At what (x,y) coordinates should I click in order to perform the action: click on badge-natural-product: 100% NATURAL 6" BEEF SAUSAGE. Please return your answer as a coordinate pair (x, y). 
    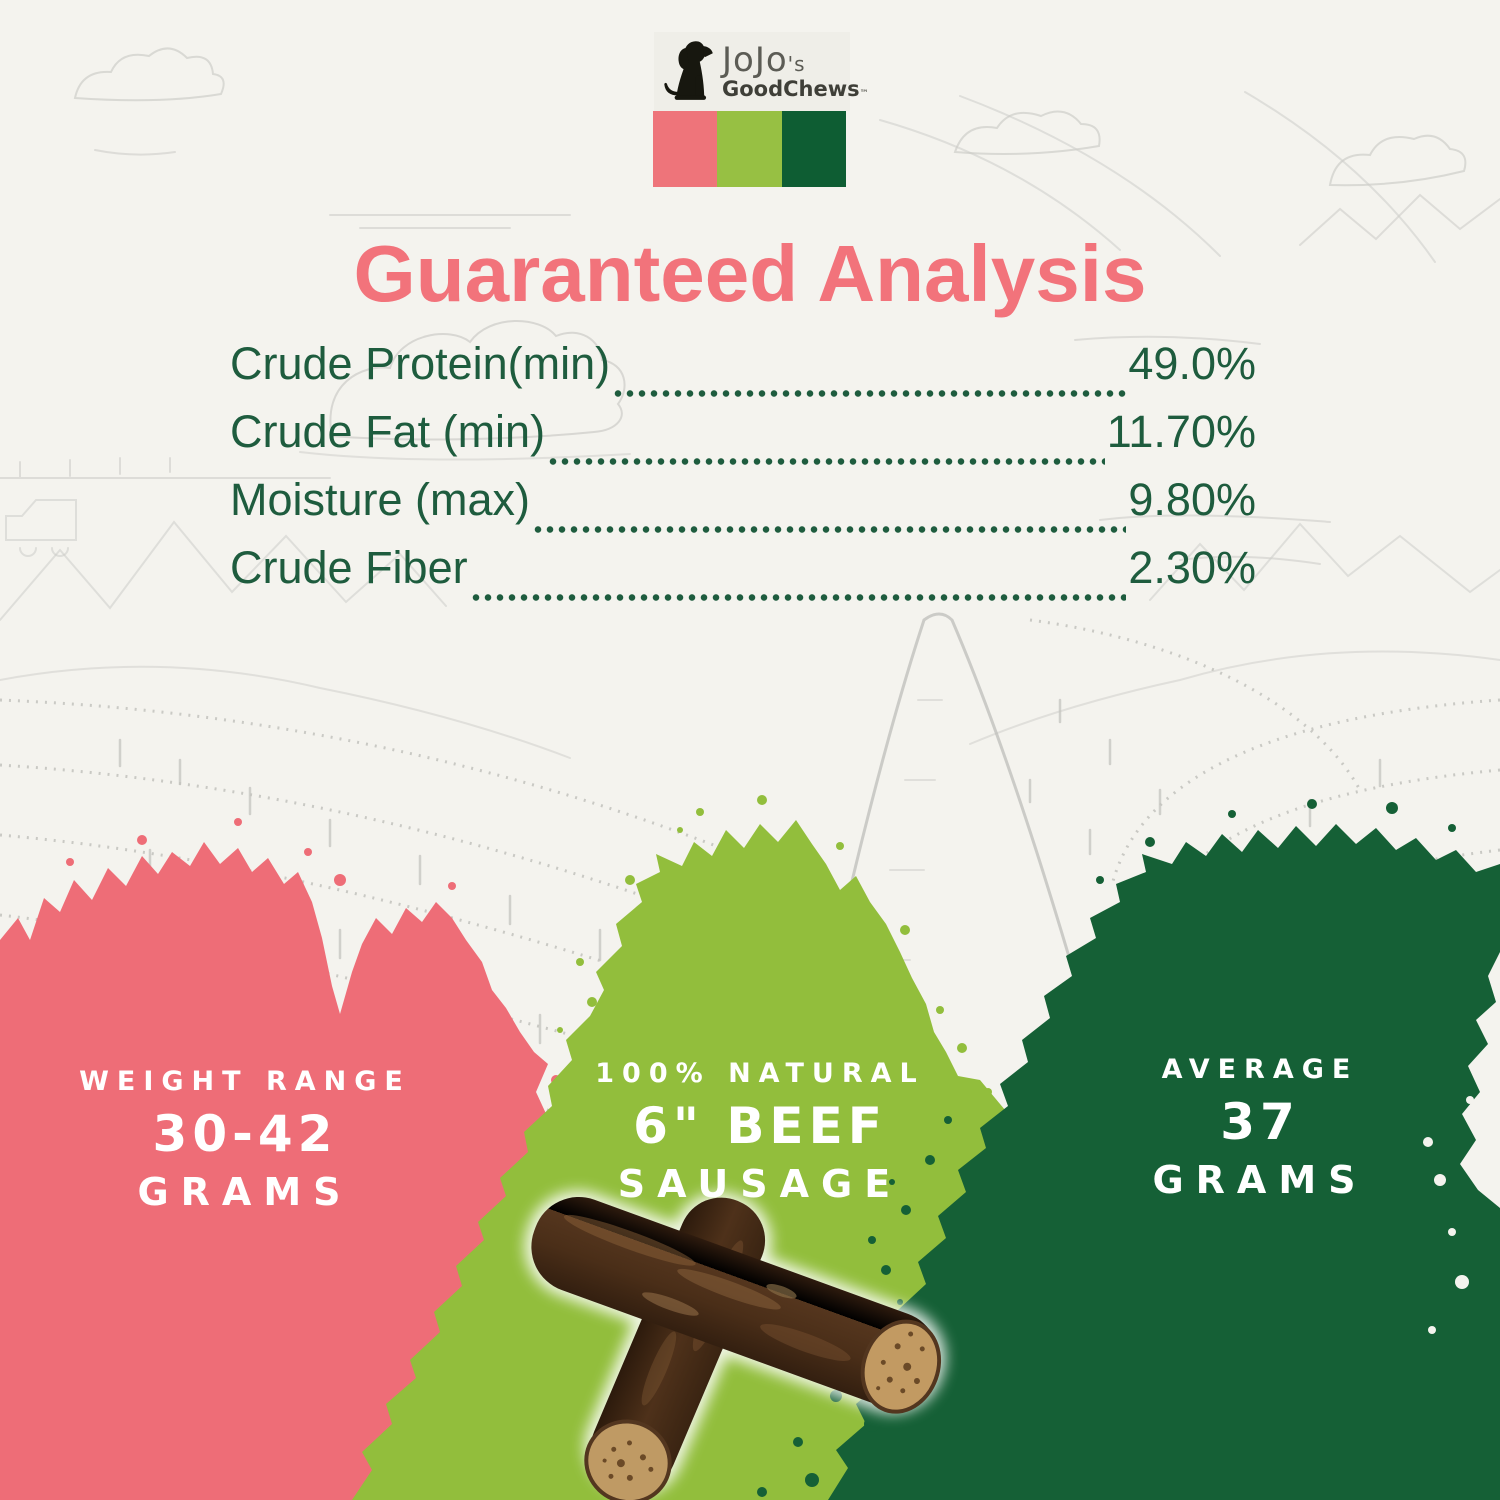
    Looking at the image, I should click on (760, 1131).